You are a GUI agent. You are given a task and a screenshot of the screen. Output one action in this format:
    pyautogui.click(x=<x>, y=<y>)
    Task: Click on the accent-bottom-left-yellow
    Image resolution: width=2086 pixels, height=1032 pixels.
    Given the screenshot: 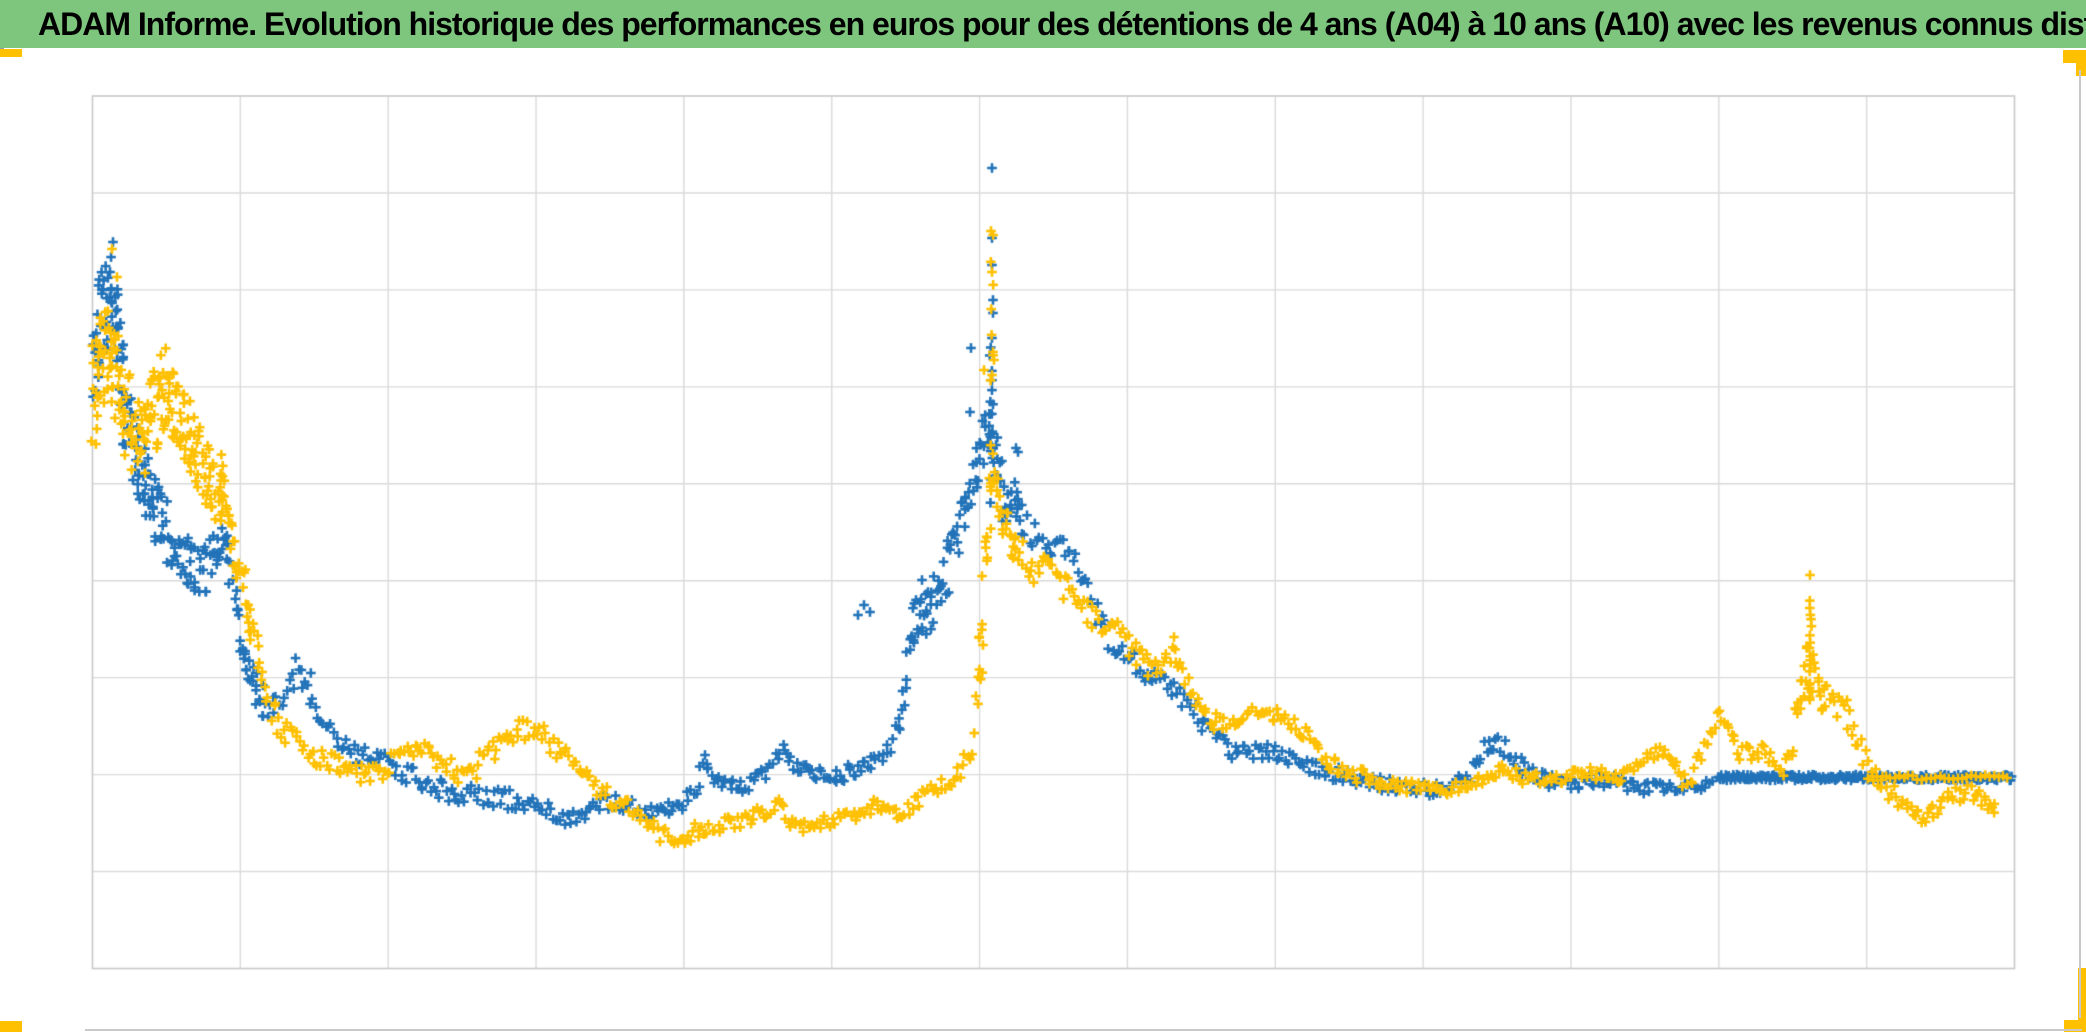 What is the action you would take?
    pyautogui.click(x=11, y=1026)
    